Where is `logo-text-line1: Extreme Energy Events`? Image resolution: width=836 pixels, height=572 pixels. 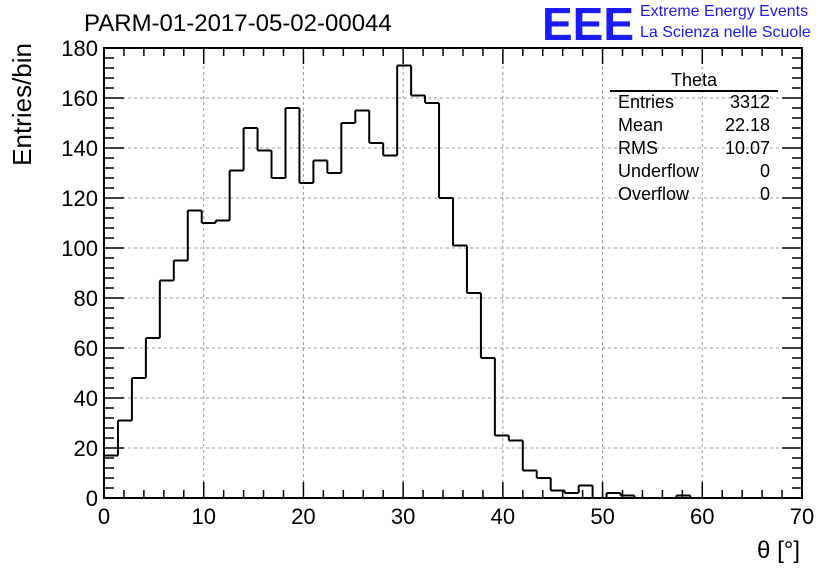
logo-text-line1: Extreme Energy Events is located at coordinates (724, 11).